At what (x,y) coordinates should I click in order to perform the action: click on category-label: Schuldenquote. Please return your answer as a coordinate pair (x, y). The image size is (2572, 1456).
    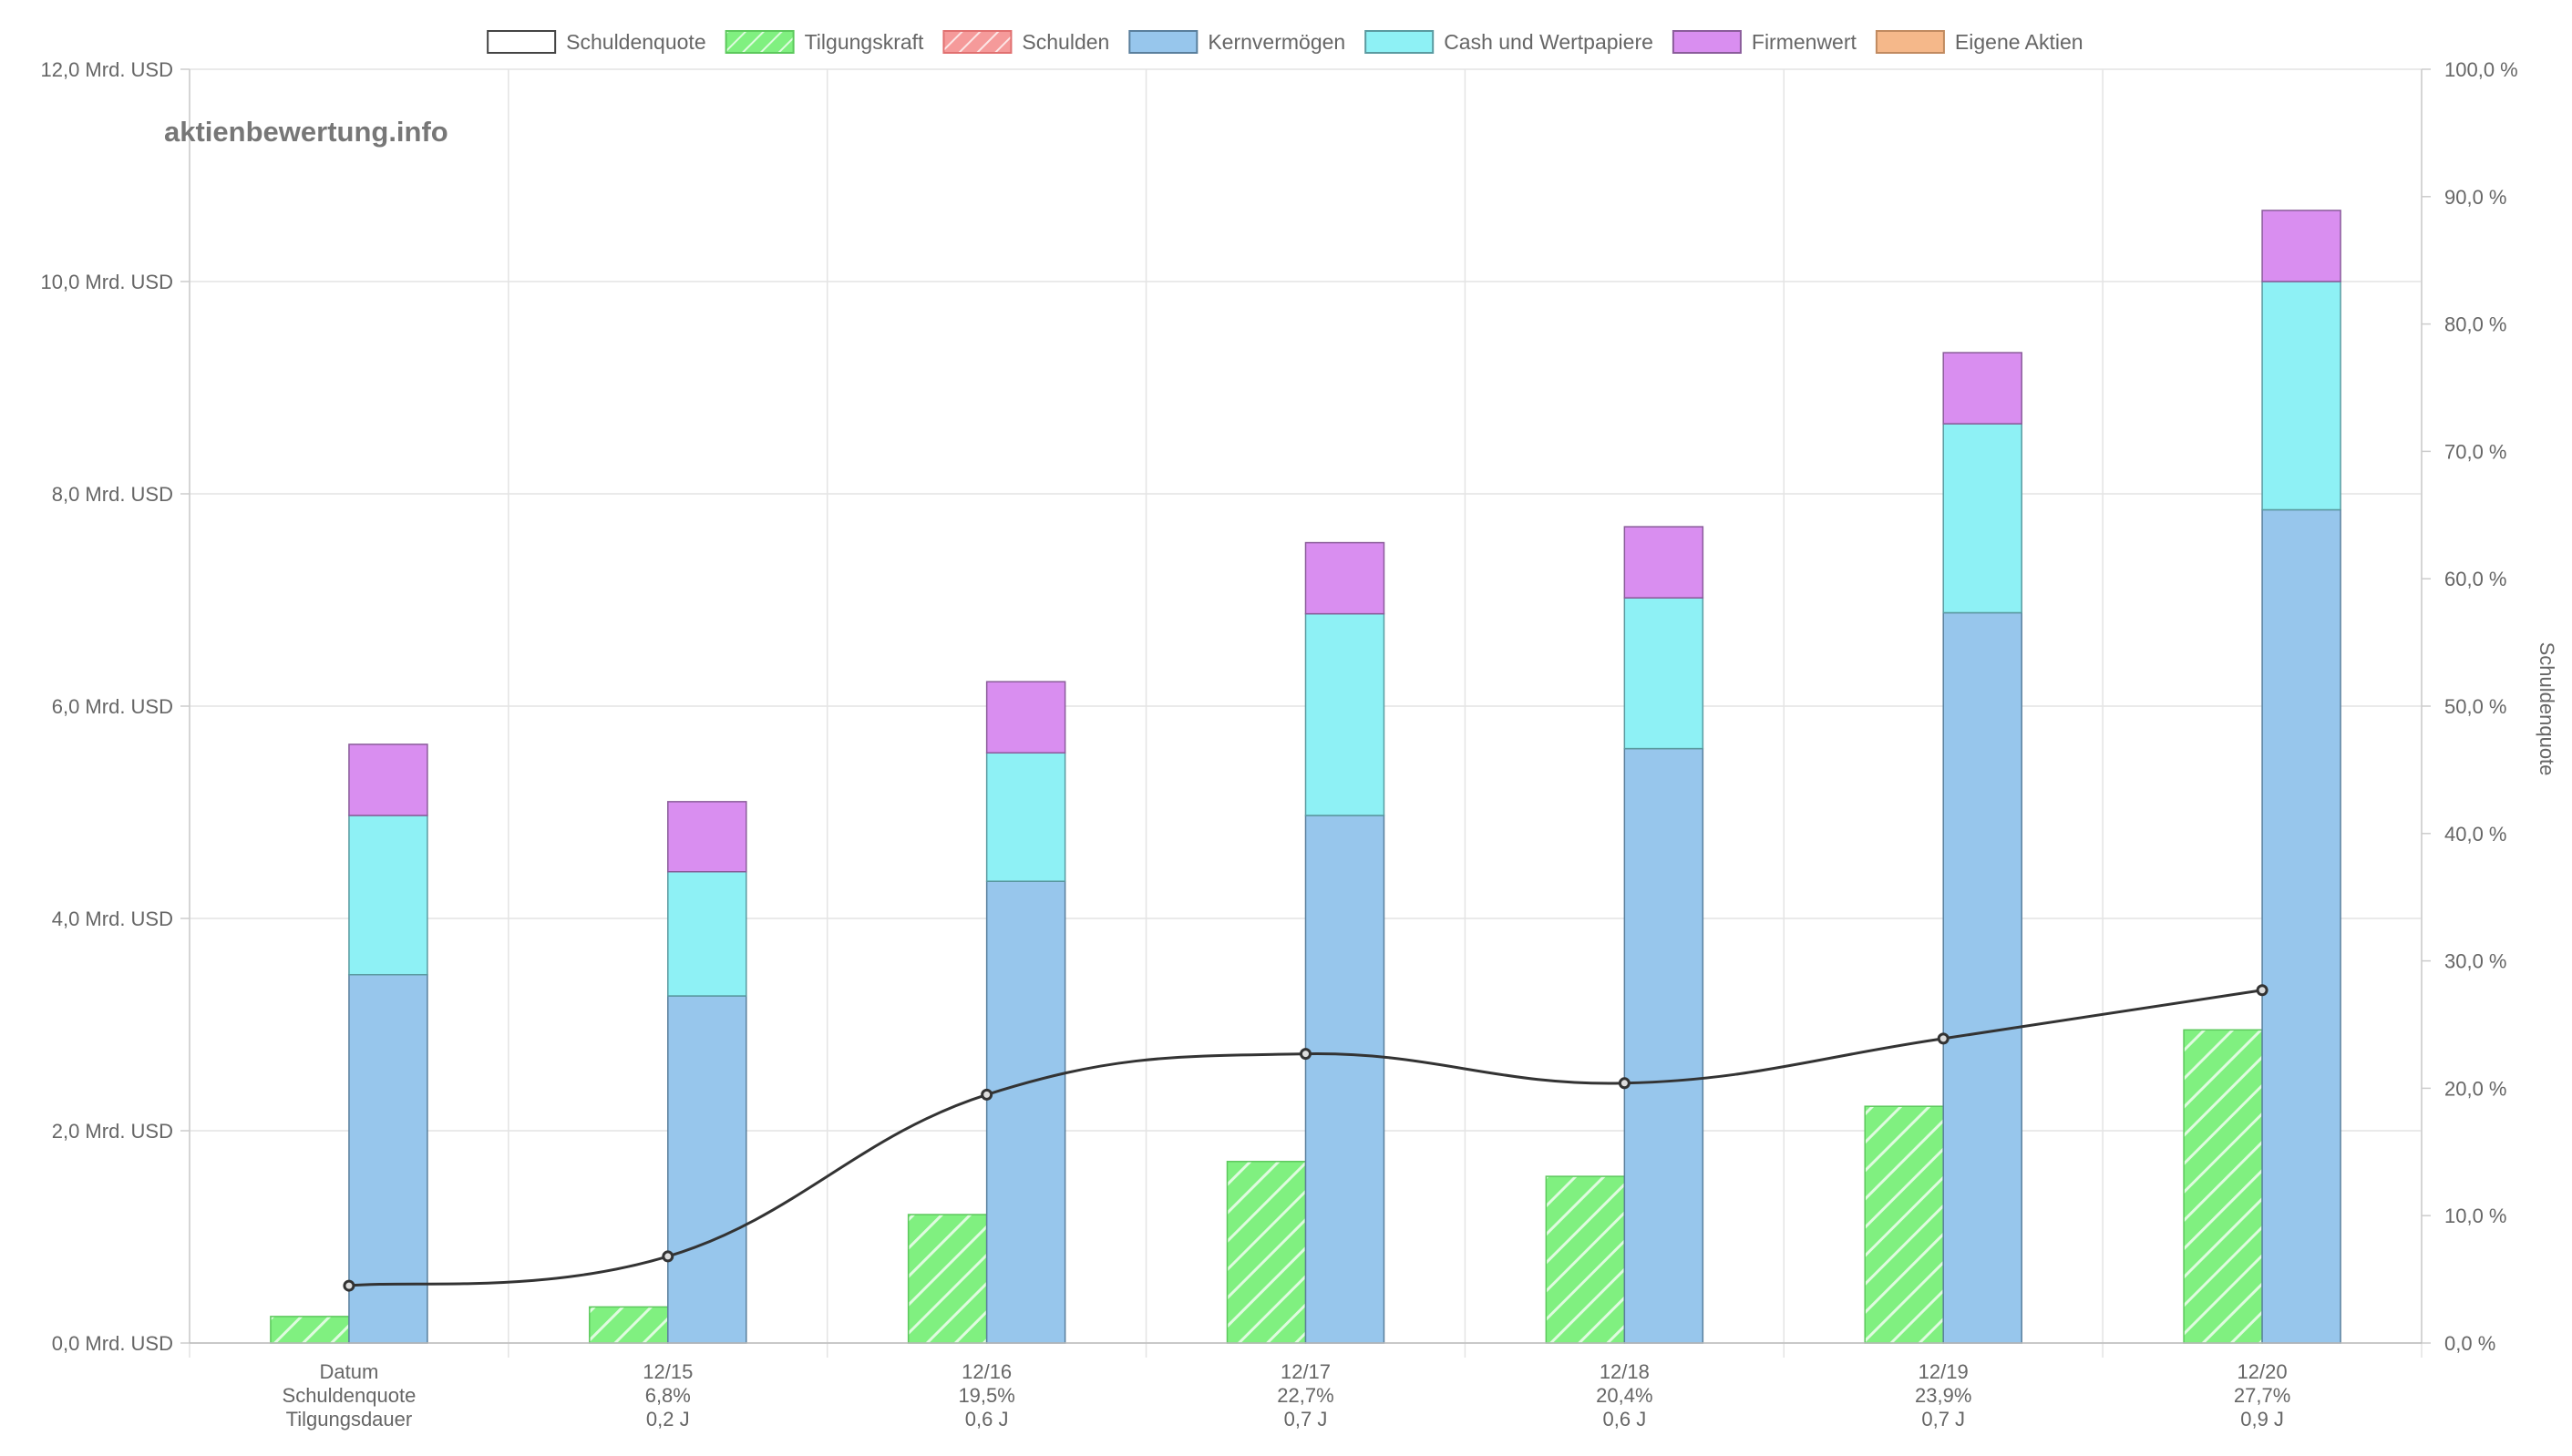
    Looking at the image, I should click on (350, 1395).